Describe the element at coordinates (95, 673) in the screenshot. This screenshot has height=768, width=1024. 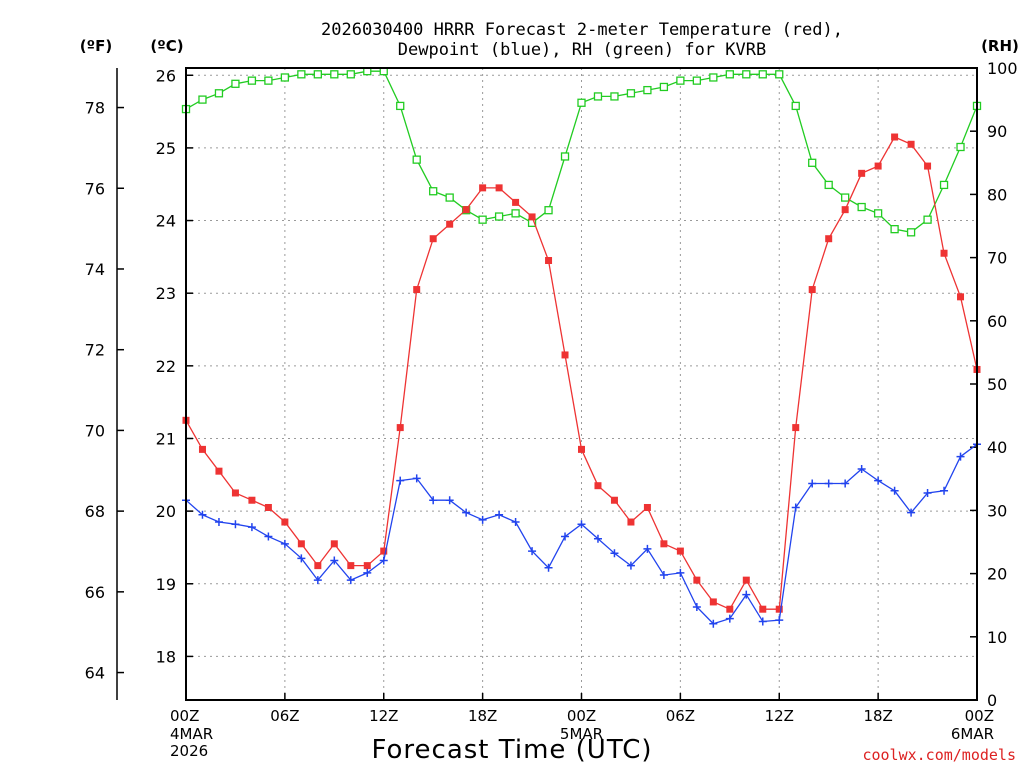
I see `fahrenheit-tick-label: 64` at that location.